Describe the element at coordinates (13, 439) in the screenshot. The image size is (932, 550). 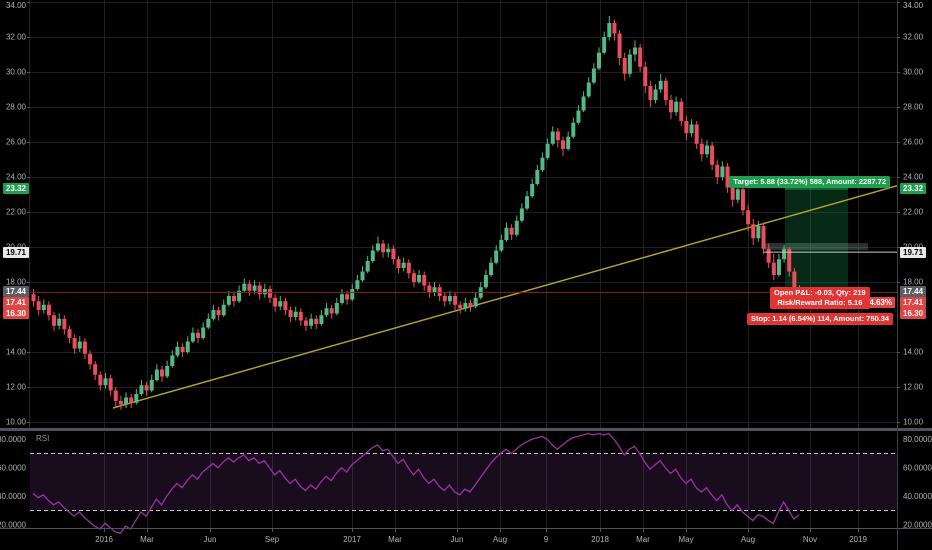
I see `rsi-tick-left: 80.0000` at that location.